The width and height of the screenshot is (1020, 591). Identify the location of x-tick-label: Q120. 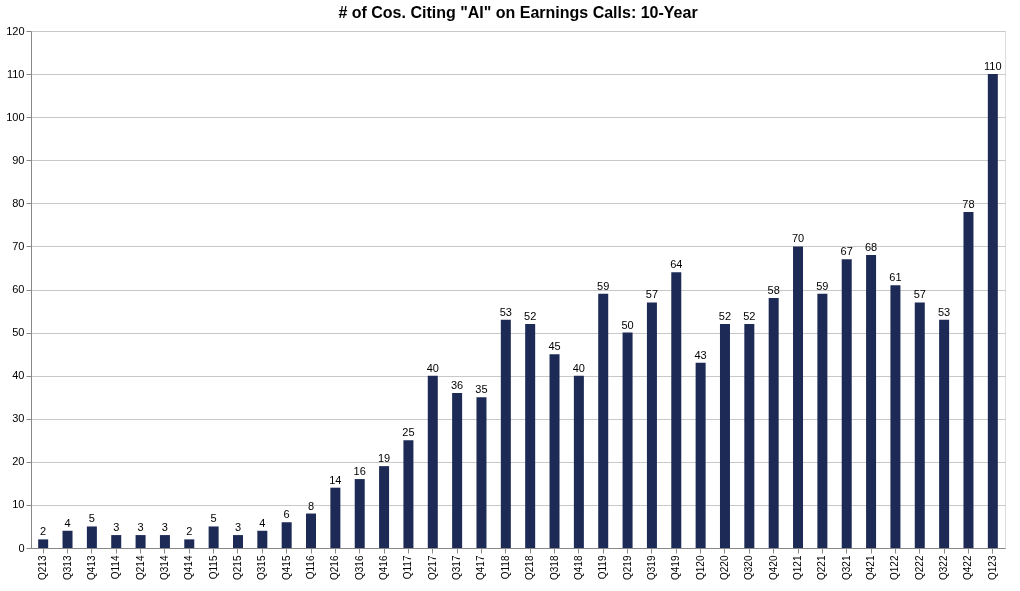
(700, 567).